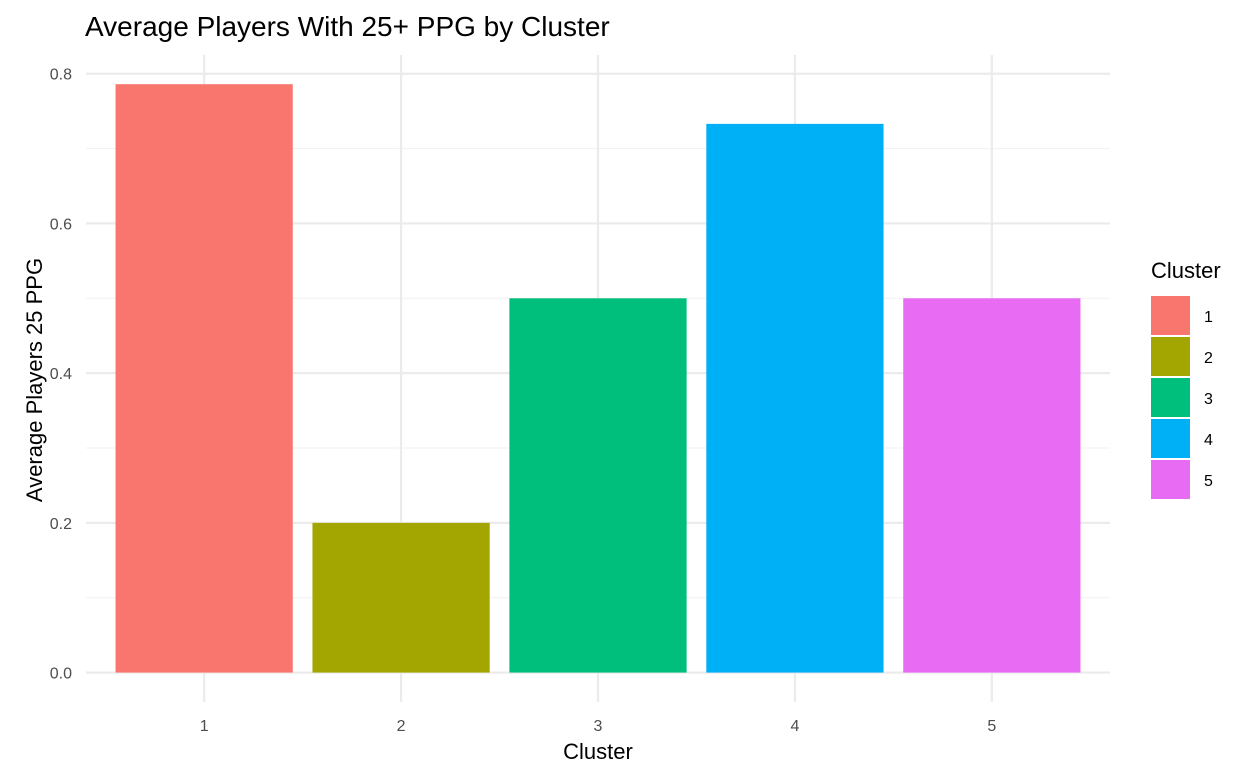 The image size is (1259, 778). I want to click on legend-label: 3, so click(1208, 399).